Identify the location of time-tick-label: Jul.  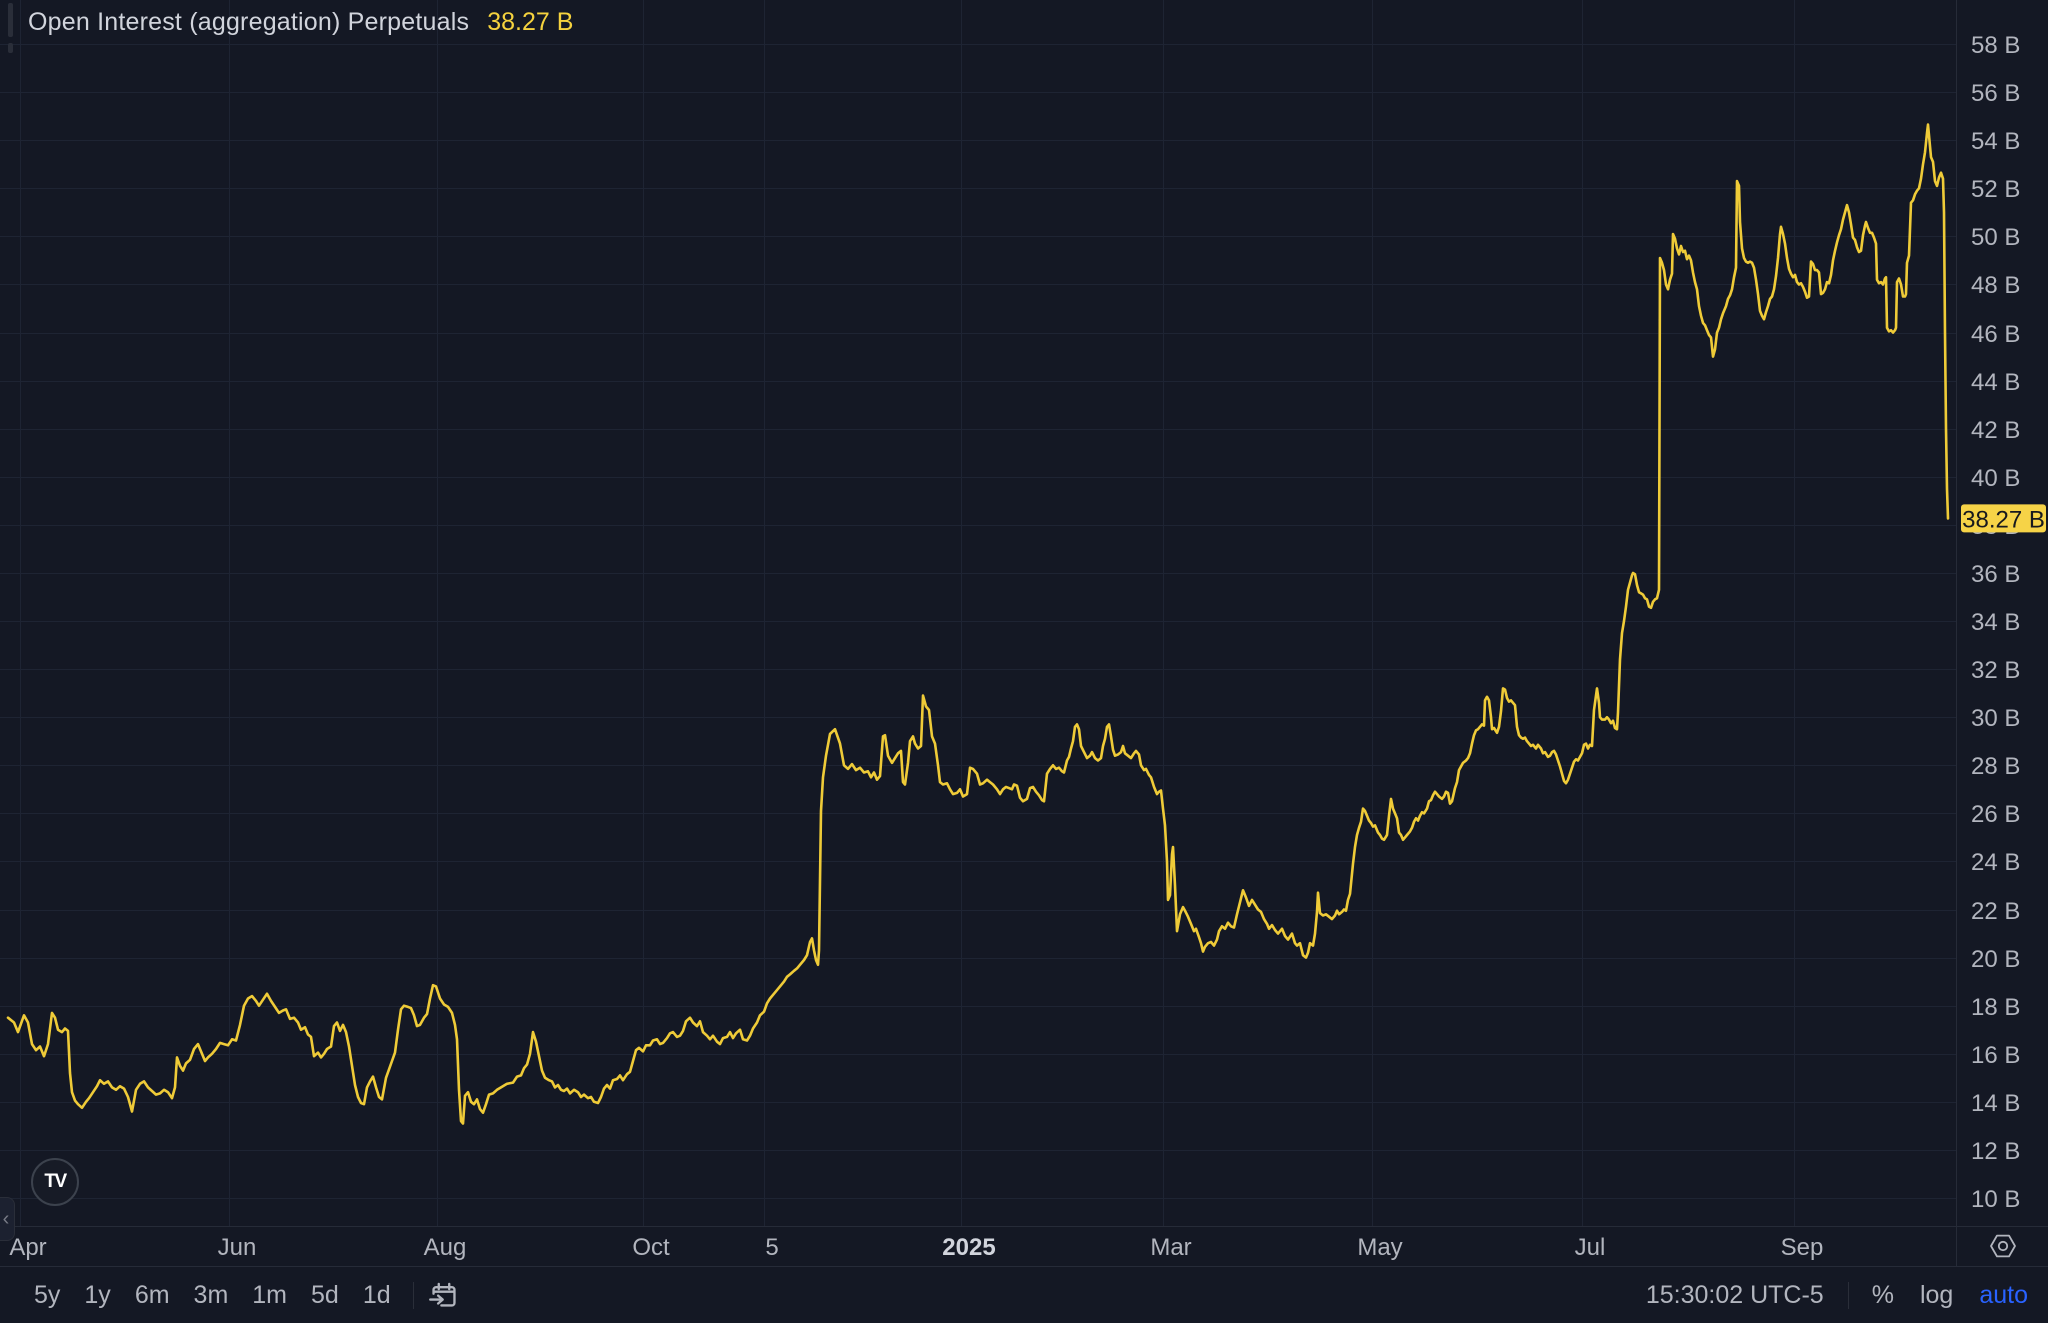
(1590, 1247).